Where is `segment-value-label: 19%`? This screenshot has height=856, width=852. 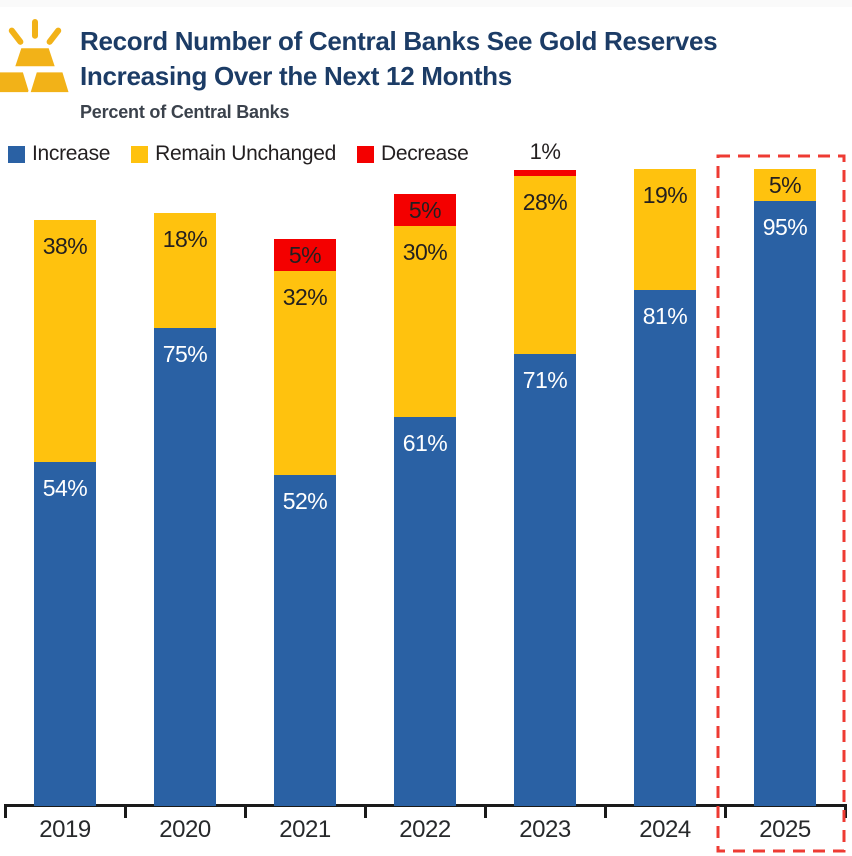 segment-value-label: 19% is located at coordinates (665, 195).